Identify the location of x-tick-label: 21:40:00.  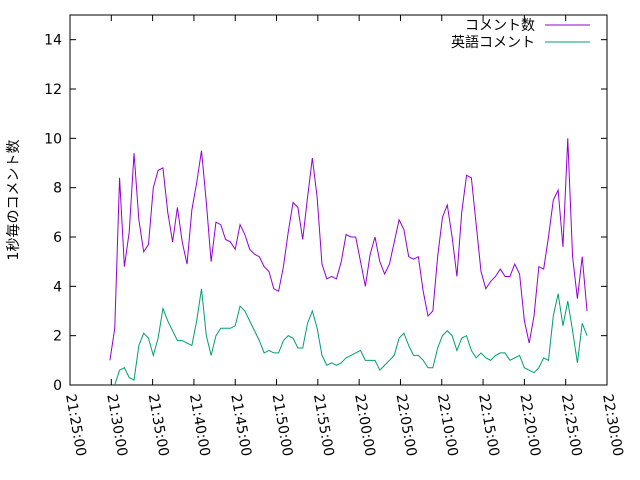
(199, 425).